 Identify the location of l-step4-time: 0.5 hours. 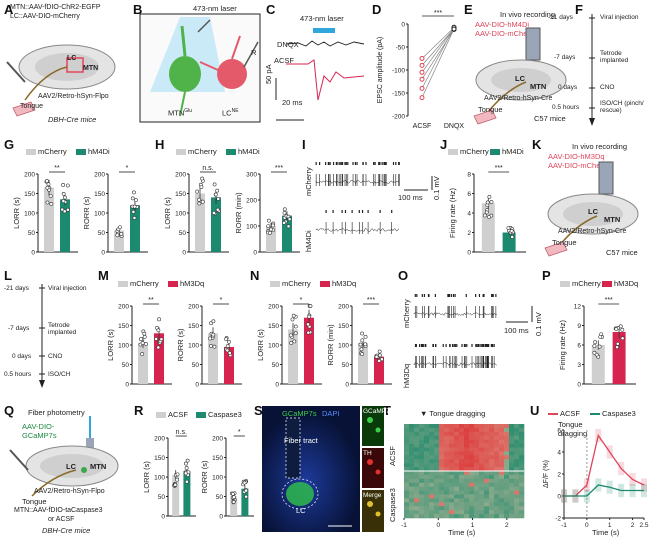
(18, 374).